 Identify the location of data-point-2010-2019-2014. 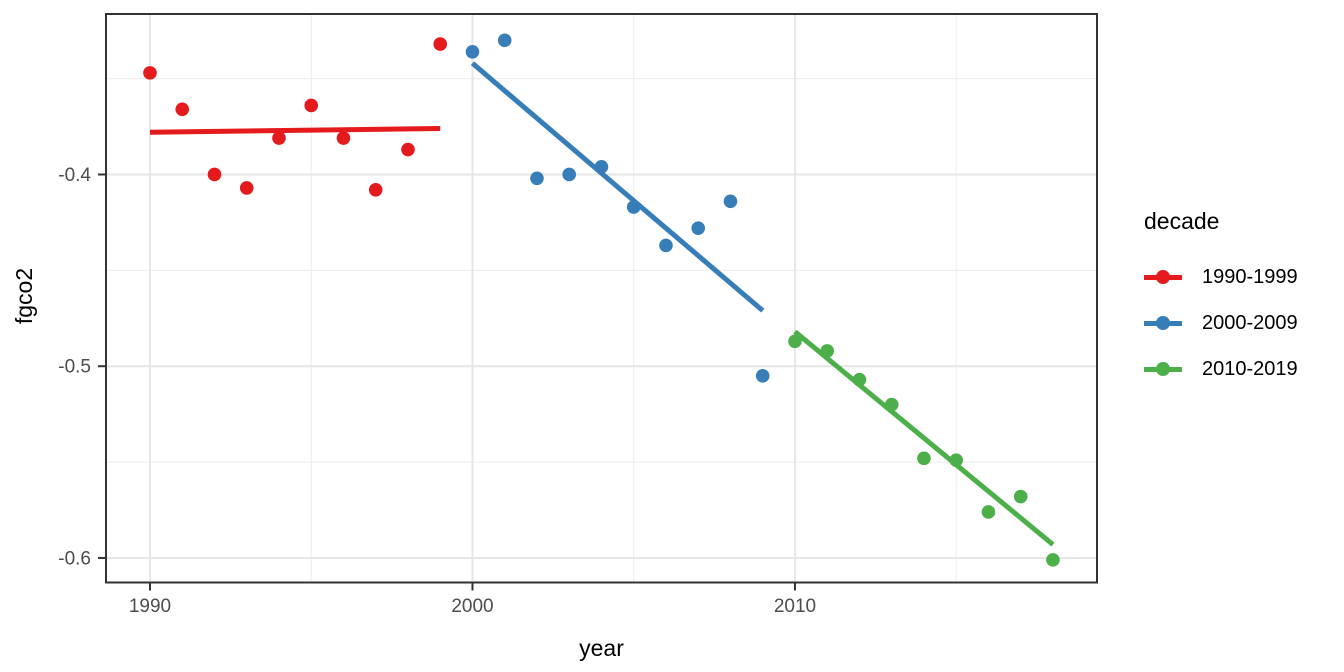
(924, 458).